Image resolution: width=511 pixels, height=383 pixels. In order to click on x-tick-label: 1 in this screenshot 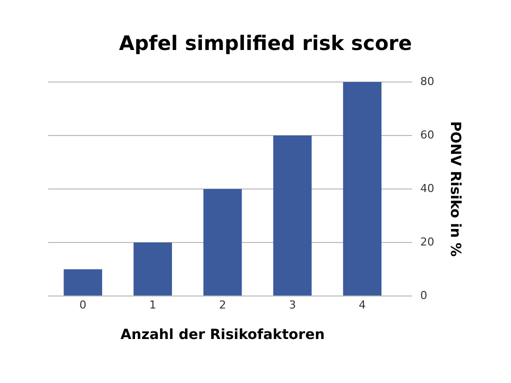, I will do `click(152, 305)`.